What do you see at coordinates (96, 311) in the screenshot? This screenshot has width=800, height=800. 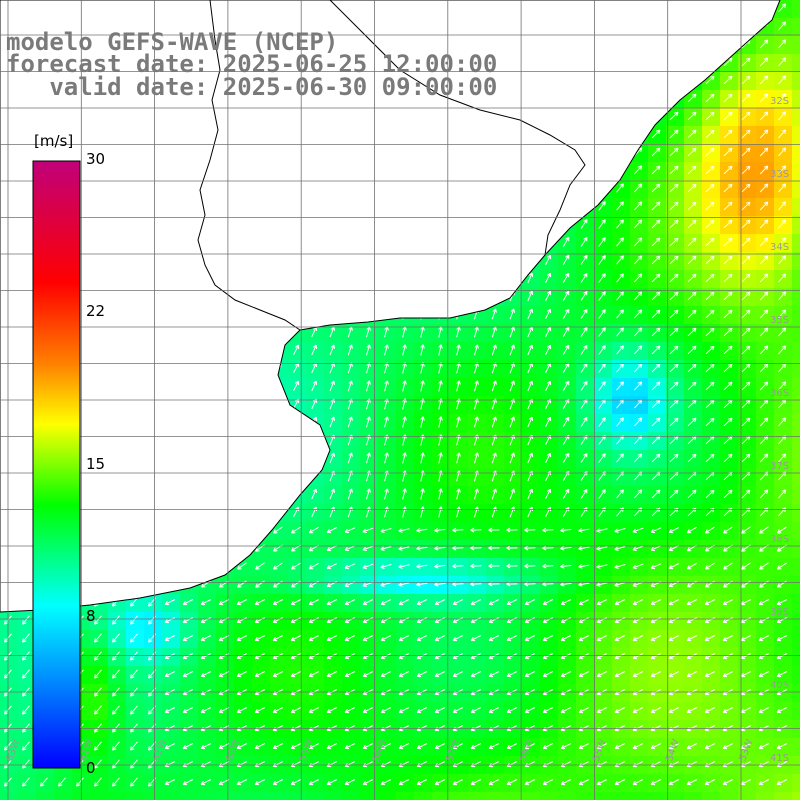 I see `colorbar-tick-22: 22` at bounding box center [96, 311].